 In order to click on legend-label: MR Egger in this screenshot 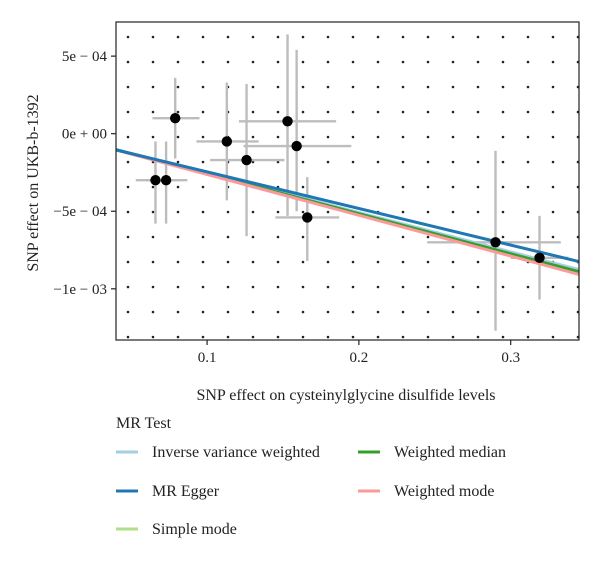, I will do `click(186, 491)`.